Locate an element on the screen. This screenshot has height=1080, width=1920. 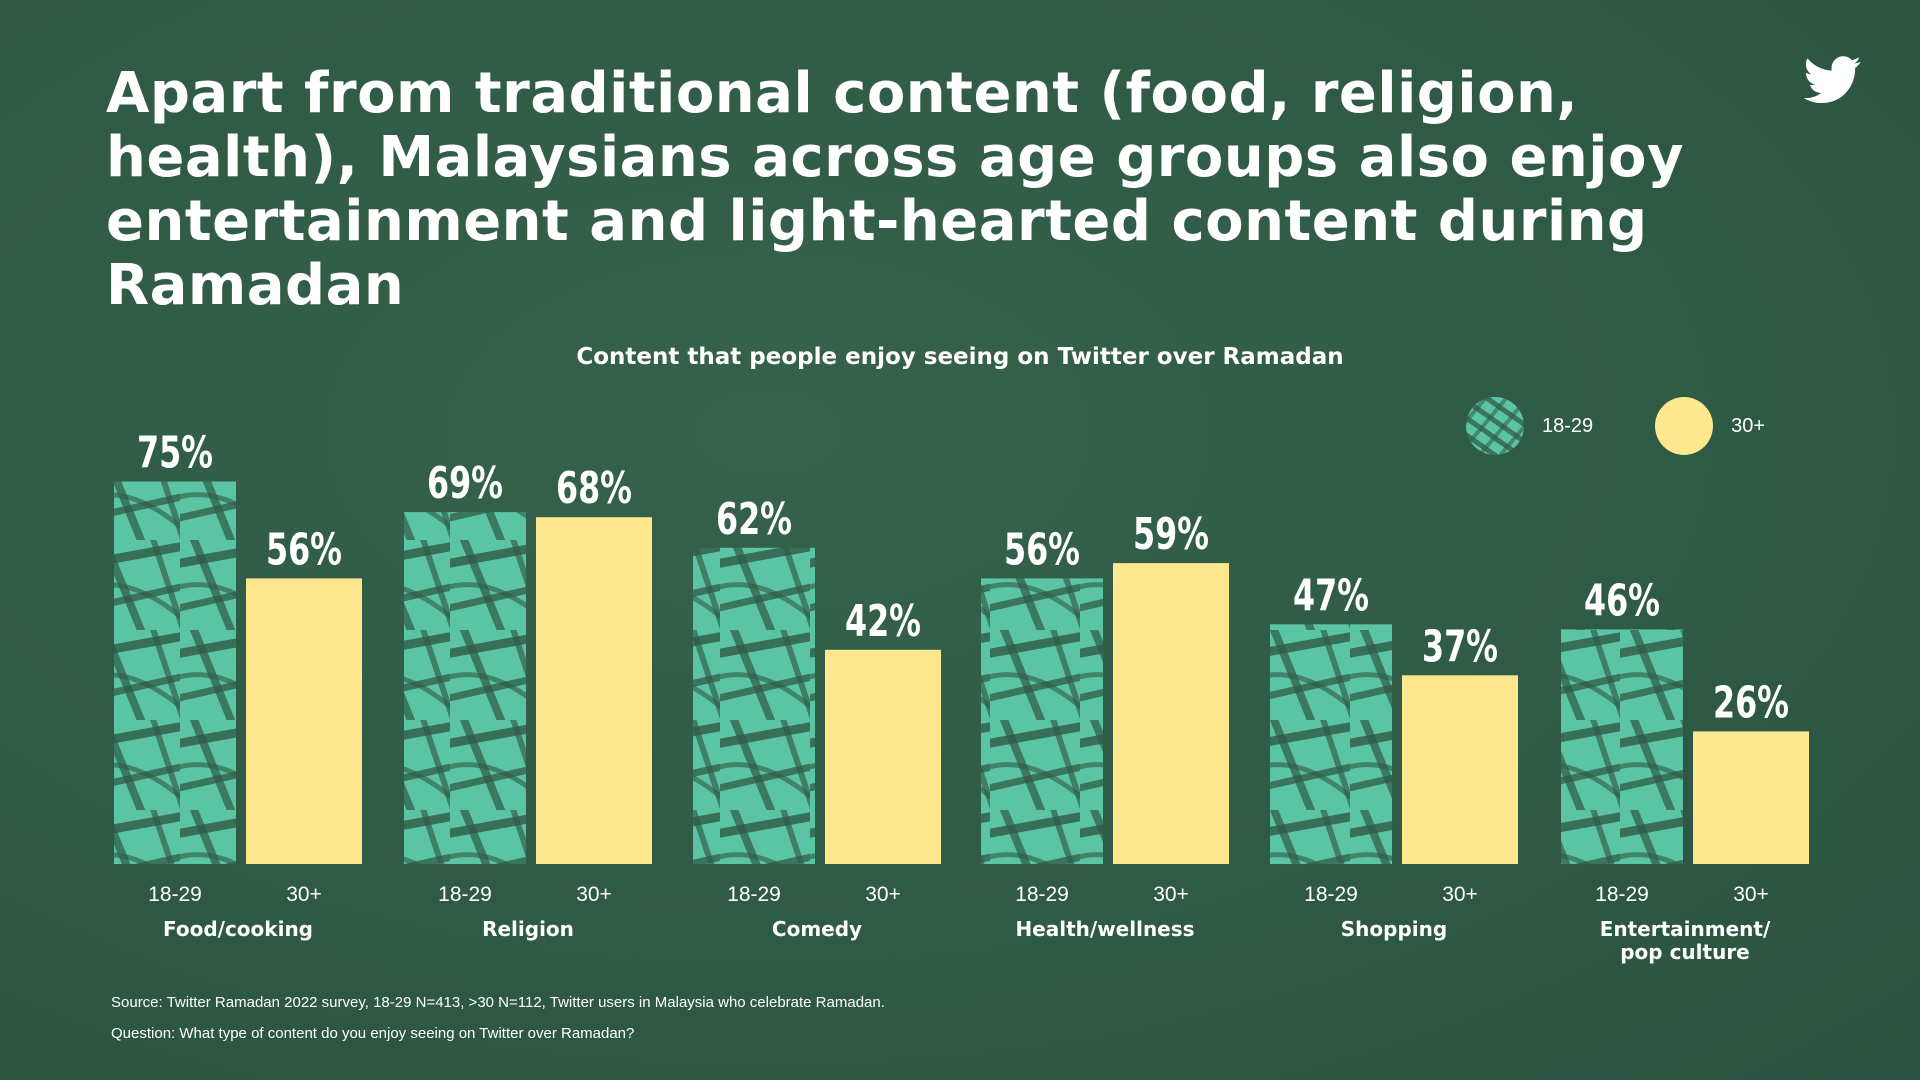
category-label-food-cooking: Food/cooking is located at coordinates (238, 929).